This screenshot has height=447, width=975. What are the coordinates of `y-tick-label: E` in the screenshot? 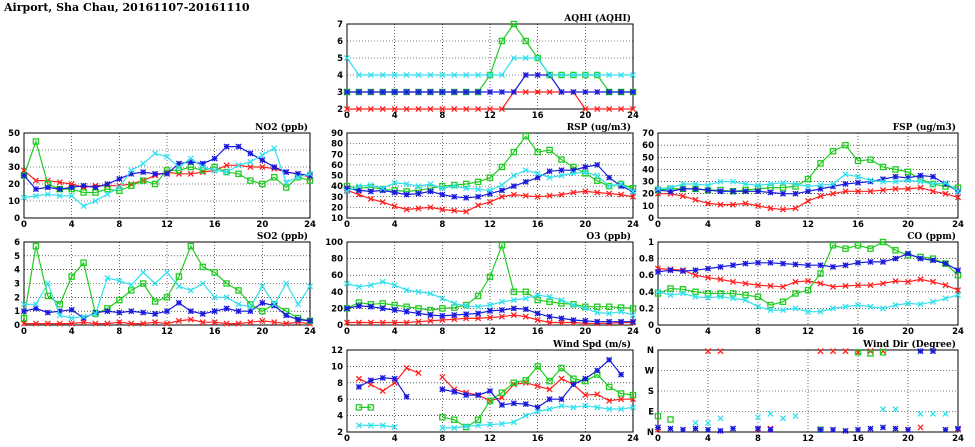 It's located at (651, 413).